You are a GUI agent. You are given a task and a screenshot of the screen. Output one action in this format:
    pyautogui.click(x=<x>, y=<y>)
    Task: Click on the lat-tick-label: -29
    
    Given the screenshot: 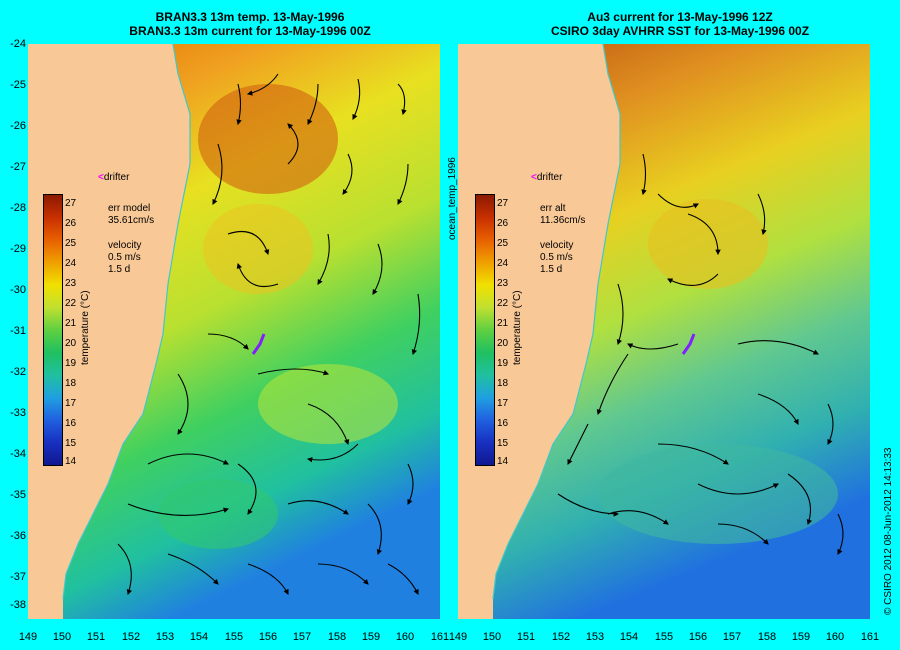 What is the action you would take?
    pyautogui.click(x=18, y=249)
    